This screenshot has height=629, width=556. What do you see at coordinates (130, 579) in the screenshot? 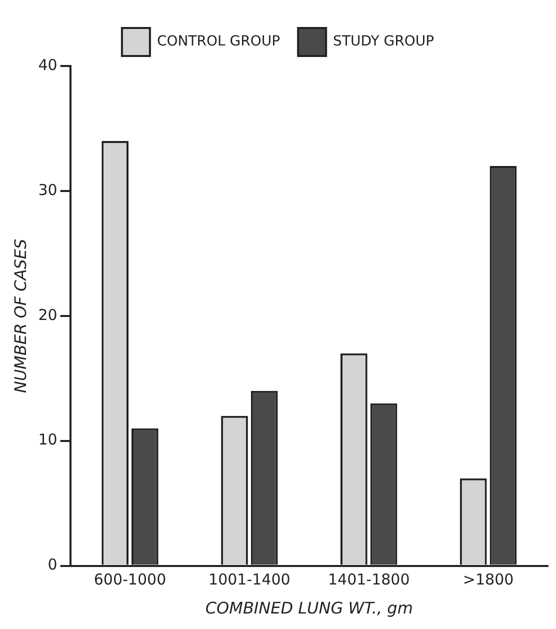
I see `x-tick-label: 600-1000` at bounding box center [130, 579].